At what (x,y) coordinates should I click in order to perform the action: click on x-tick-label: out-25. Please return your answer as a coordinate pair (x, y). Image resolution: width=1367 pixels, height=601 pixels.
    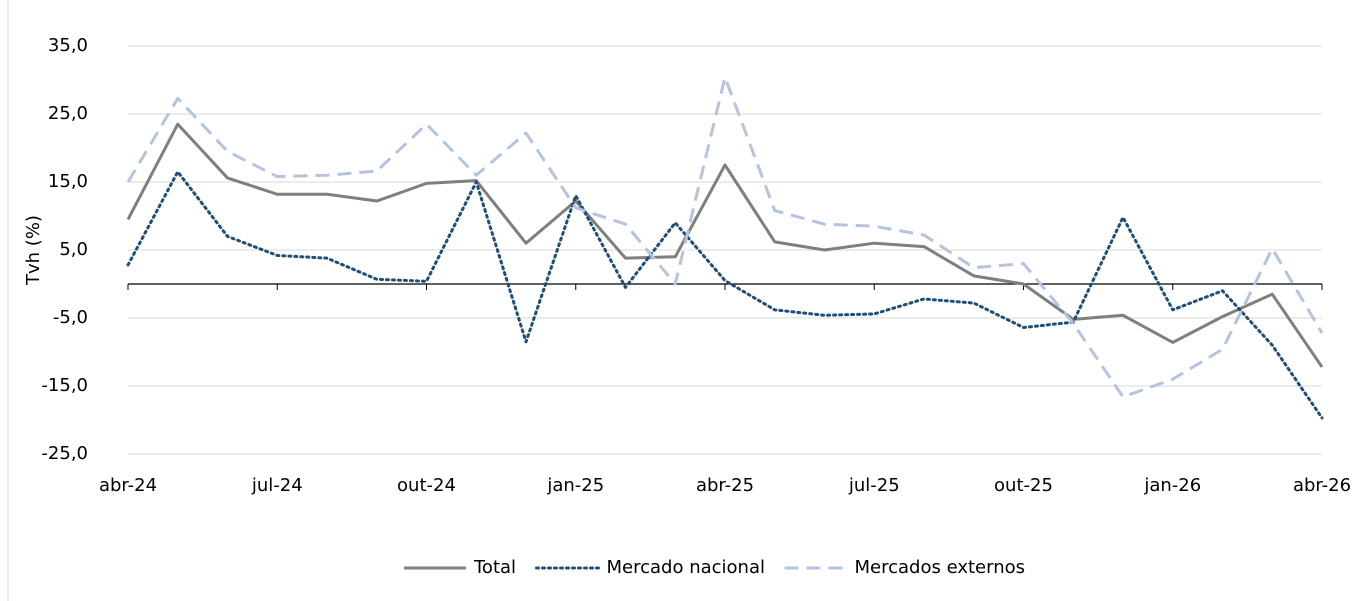
    Looking at the image, I should click on (1023, 485).